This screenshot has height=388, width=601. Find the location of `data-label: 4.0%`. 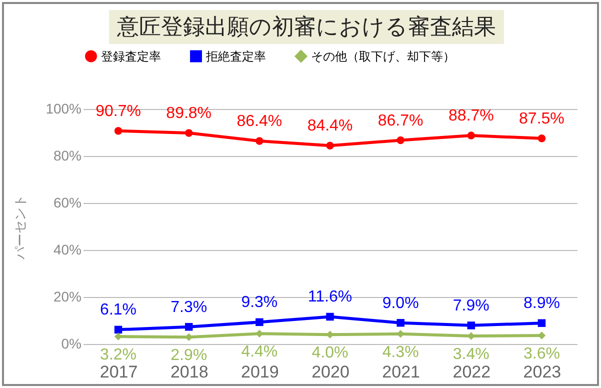

data-label: 4.0% is located at coordinates (330, 353).